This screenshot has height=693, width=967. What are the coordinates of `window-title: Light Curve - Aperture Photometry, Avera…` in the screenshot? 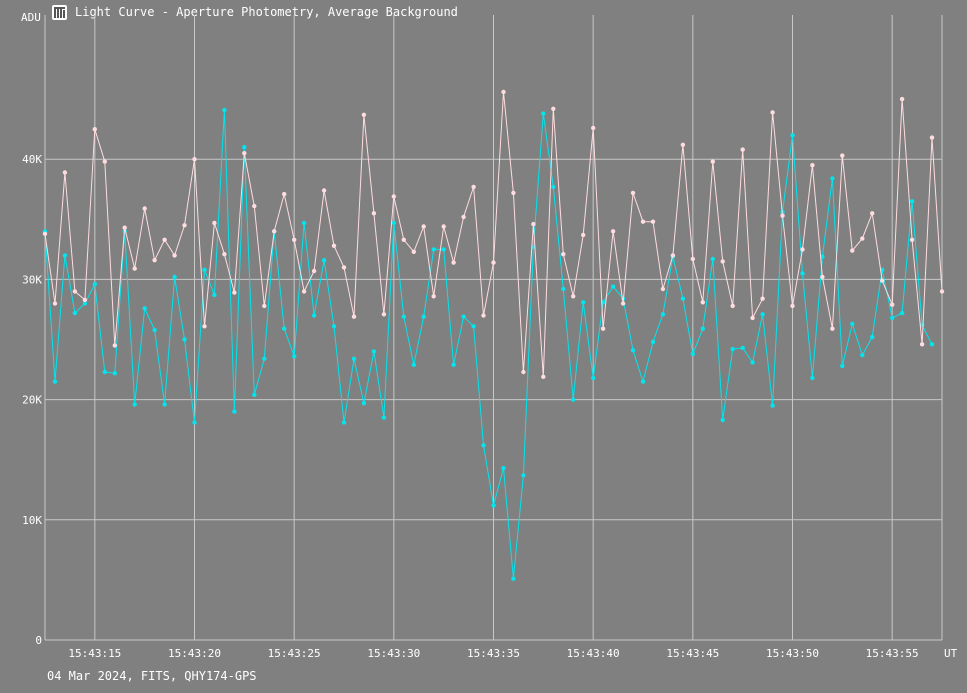 It's located at (266, 12).